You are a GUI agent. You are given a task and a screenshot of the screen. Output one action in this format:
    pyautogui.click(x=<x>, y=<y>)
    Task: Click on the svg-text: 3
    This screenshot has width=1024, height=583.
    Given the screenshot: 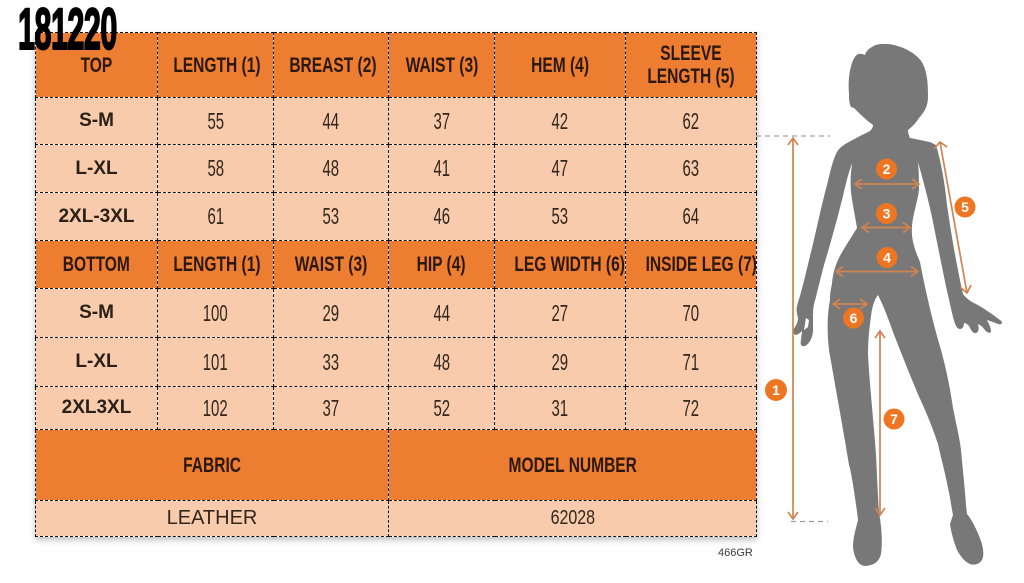 What is the action you would take?
    pyautogui.click(x=887, y=214)
    